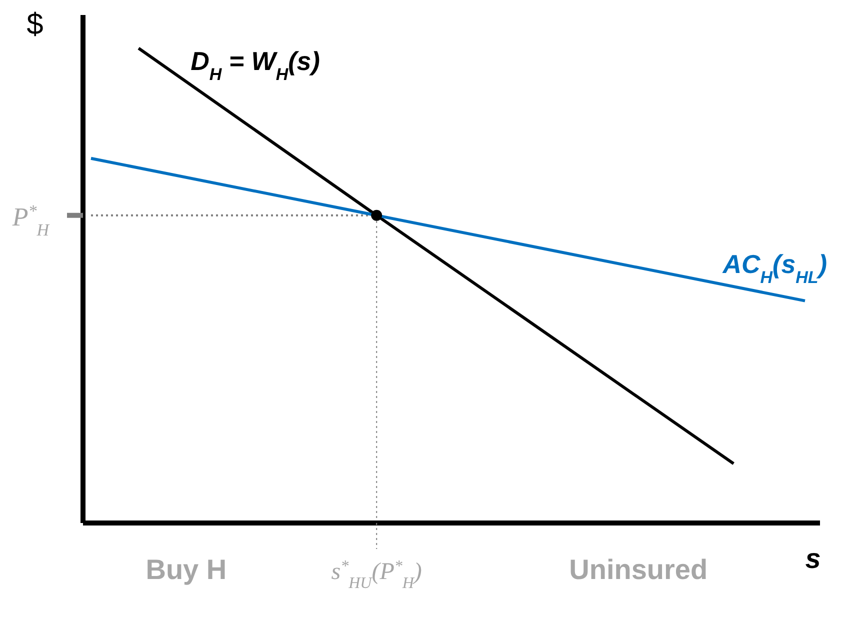 The image size is (856, 618). What do you see at coordinates (638, 569) in the screenshot?
I see `x-tick-label: Uninsured` at bounding box center [638, 569].